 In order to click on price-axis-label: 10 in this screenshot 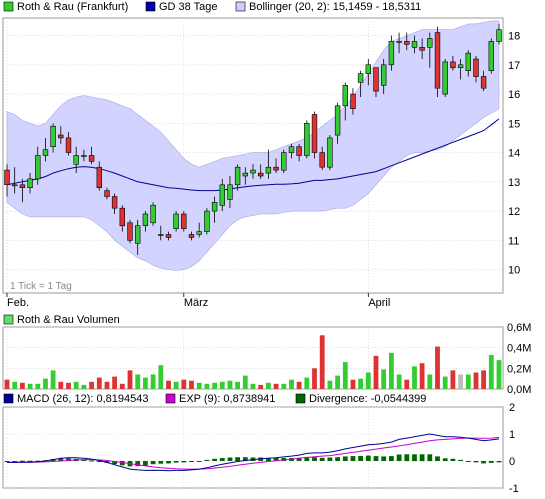, I will do `click(514, 271)`.